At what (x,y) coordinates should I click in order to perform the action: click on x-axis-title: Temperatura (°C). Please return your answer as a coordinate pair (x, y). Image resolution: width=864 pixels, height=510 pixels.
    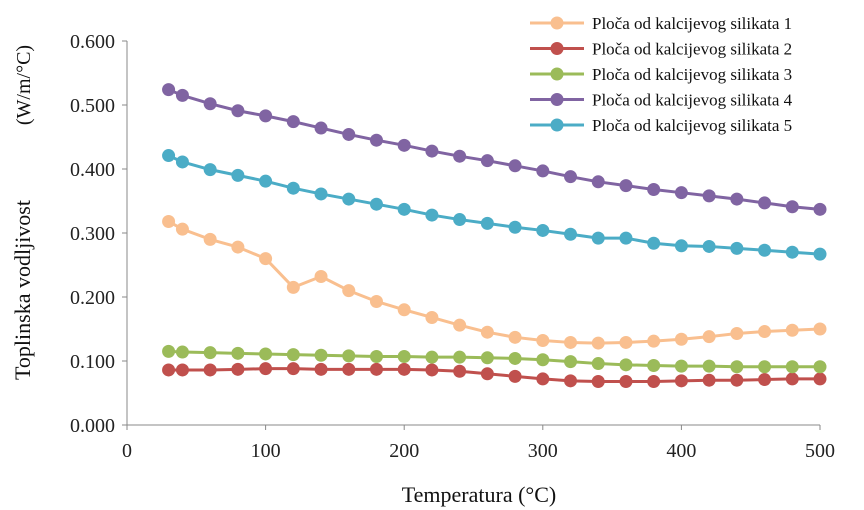
    Looking at the image, I should click on (479, 494).